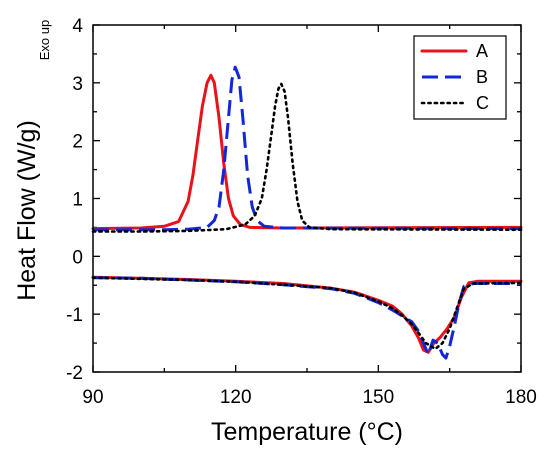 Image resolution: width=550 pixels, height=456 pixels. Describe the element at coordinates (482, 103) in the screenshot. I see `legend-label-c: C` at that location.